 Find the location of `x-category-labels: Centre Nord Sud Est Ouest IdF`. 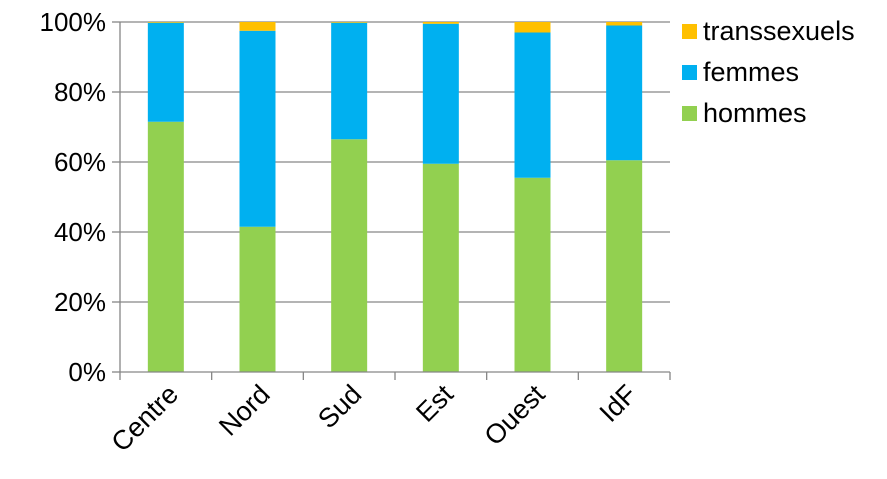

x-category-labels: Centre Nord Sud Est Ouest IdF is located at coordinates (374, 418).